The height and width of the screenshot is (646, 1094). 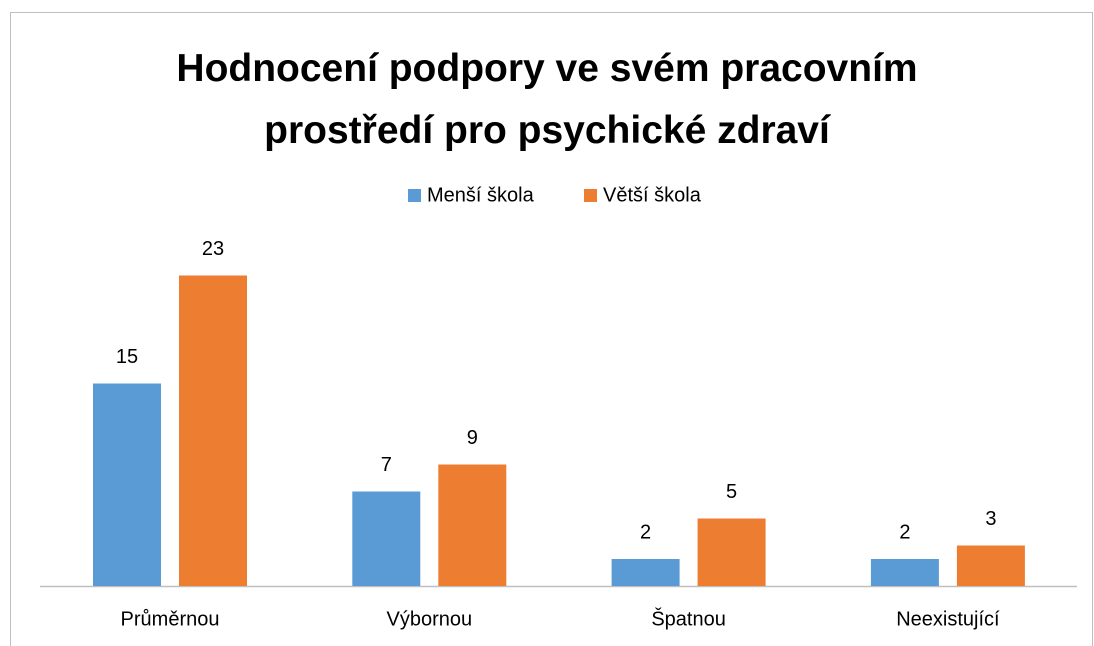 I want to click on legend-label: Menší škola, so click(x=481, y=195).